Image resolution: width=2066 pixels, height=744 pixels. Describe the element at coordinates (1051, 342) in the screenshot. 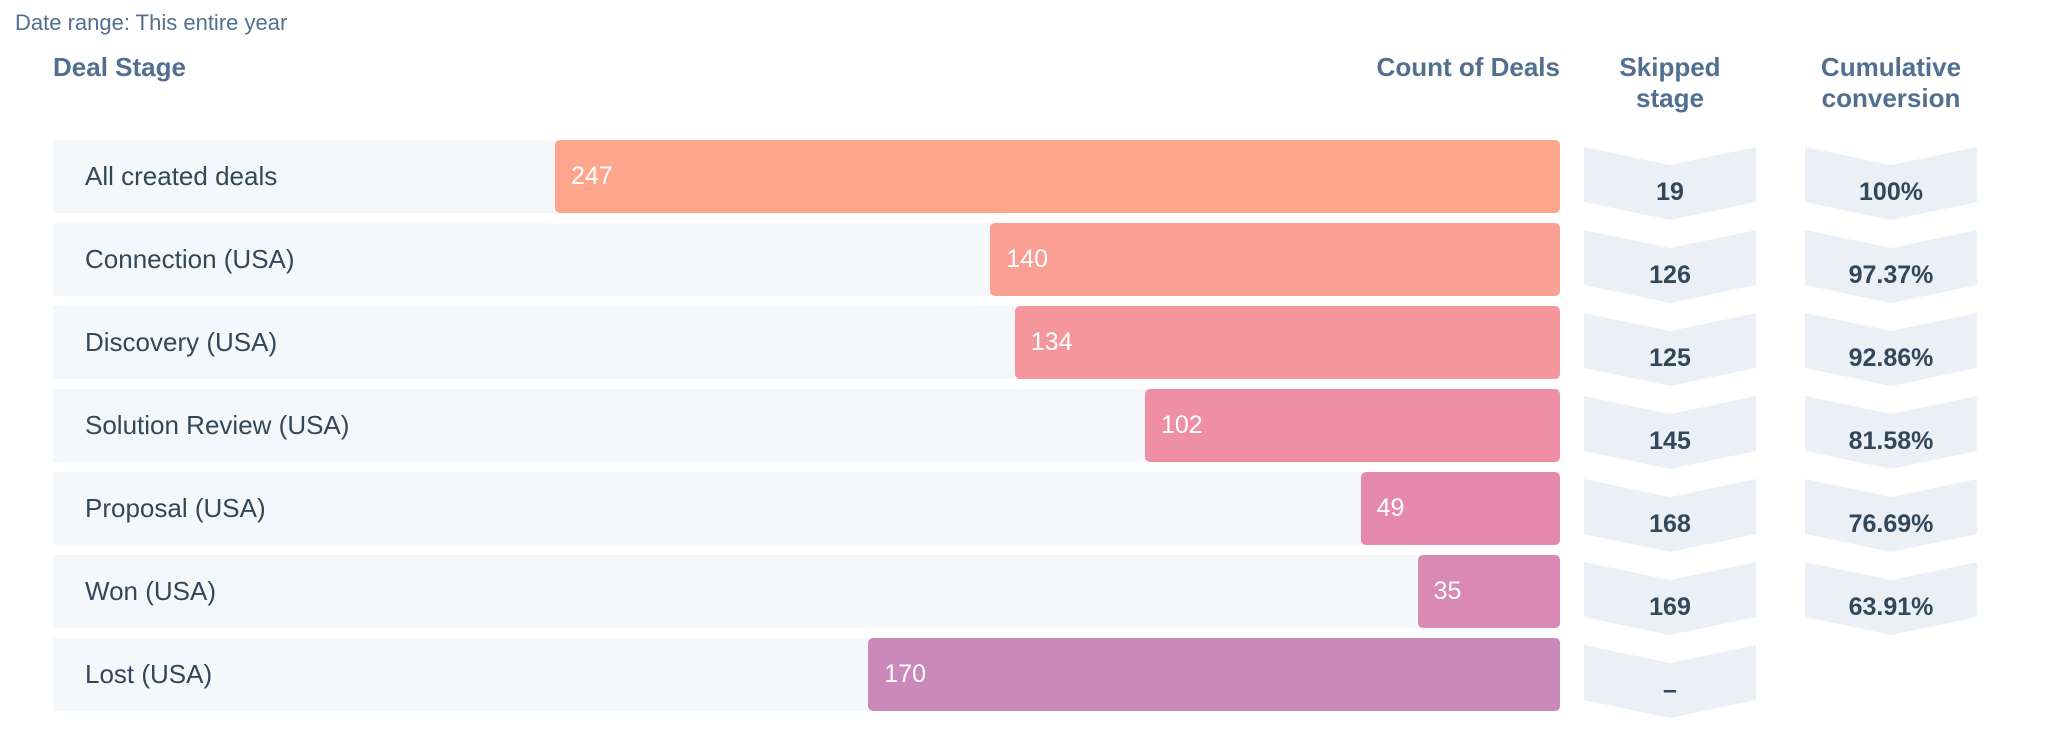

I see `count-value: 134` at that location.